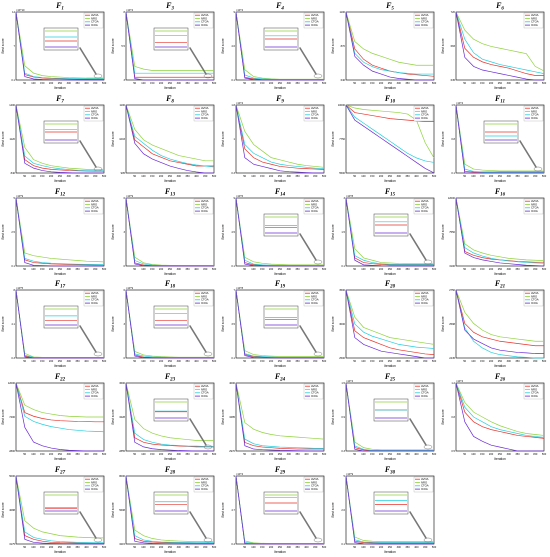 This screenshot has width=550, height=557. I want to click on chart-title: F13, so click(170, 192).